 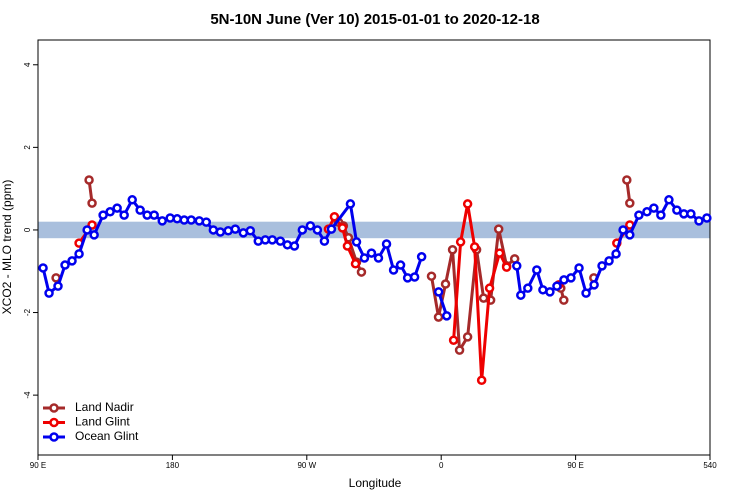 What do you see at coordinates (710, 465) in the screenshot?
I see `x-tick-label: 540` at bounding box center [710, 465].